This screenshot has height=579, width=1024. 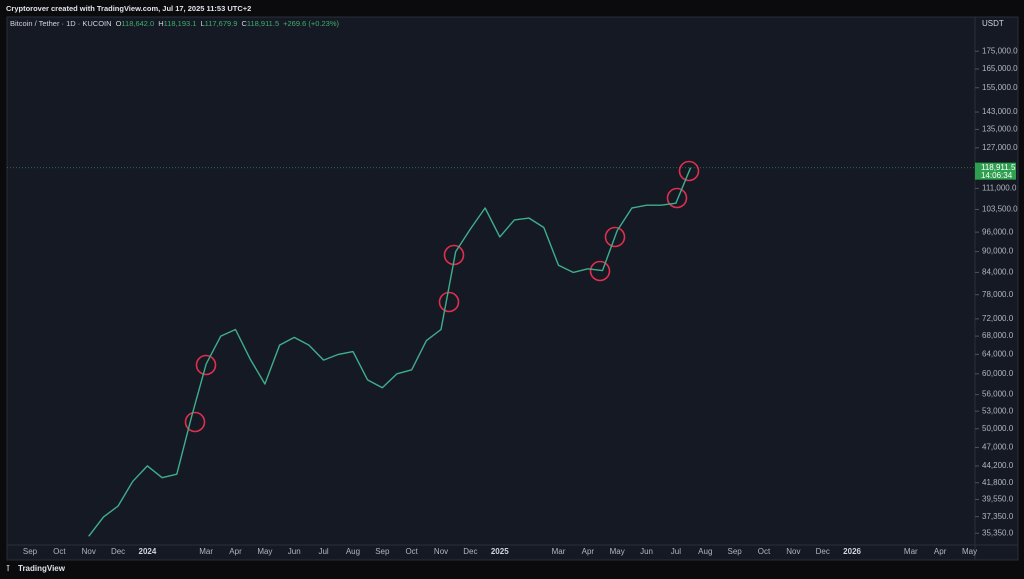 What do you see at coordinates (998, 465) in the screenshot?
I see `y-tick-label: 44,200.0` at bounding box center [998, 465].